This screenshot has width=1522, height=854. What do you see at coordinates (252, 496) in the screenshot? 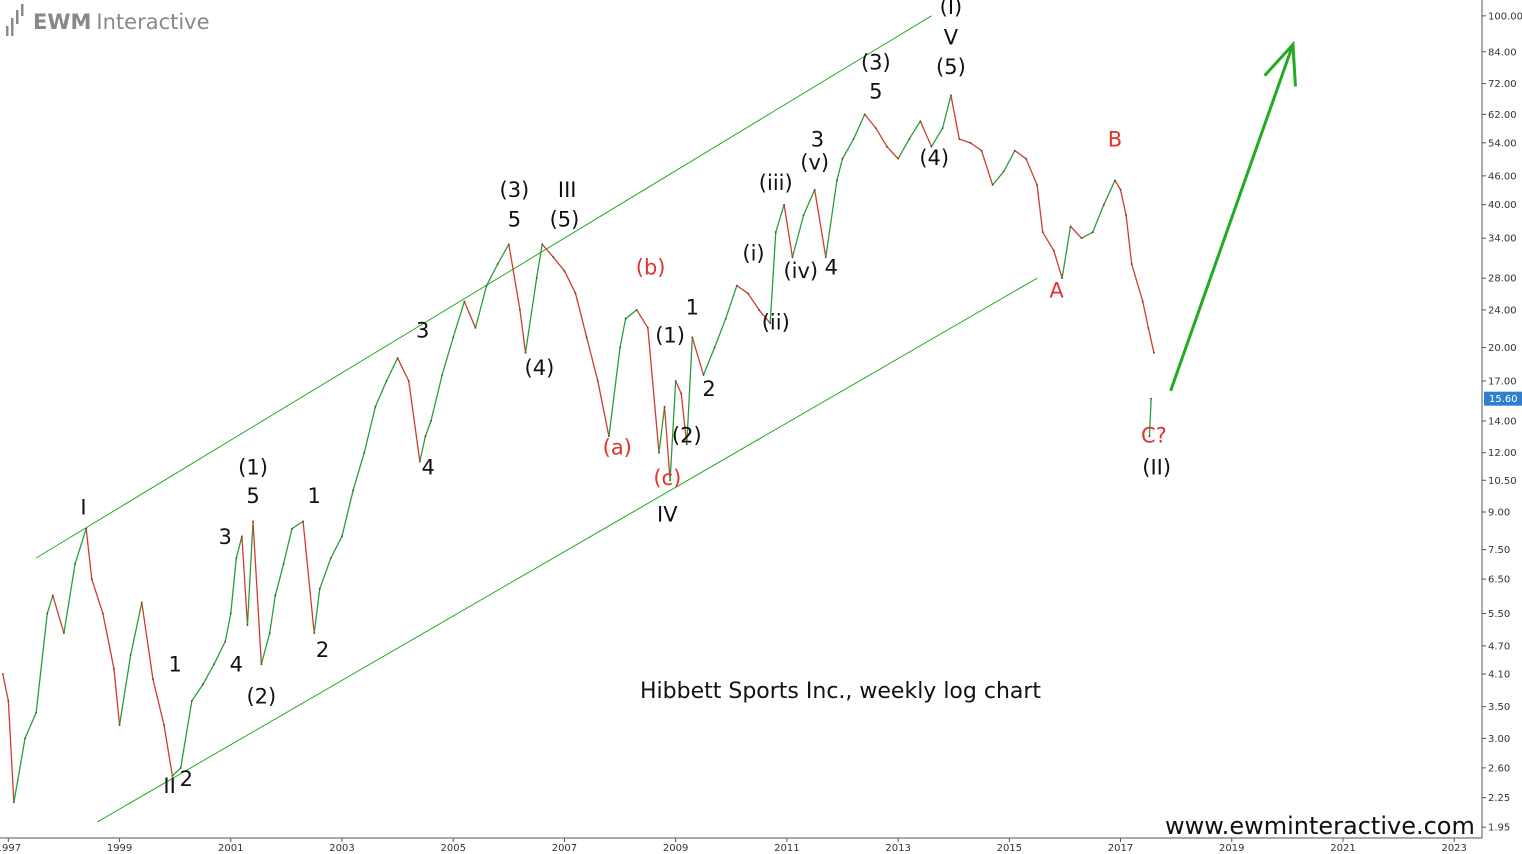
I see `wave-label-7: 5` at bounding box center [252, 496].